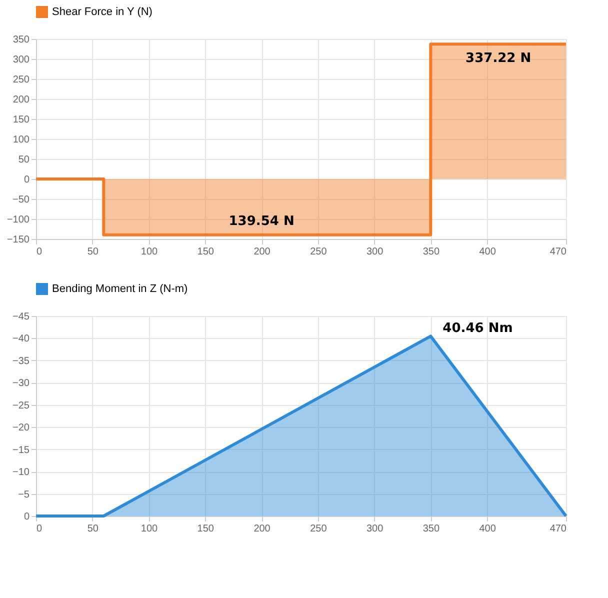 This screenshot has width=608, height=598. I want to click on y-tick-label: −10, so click(21, 472).